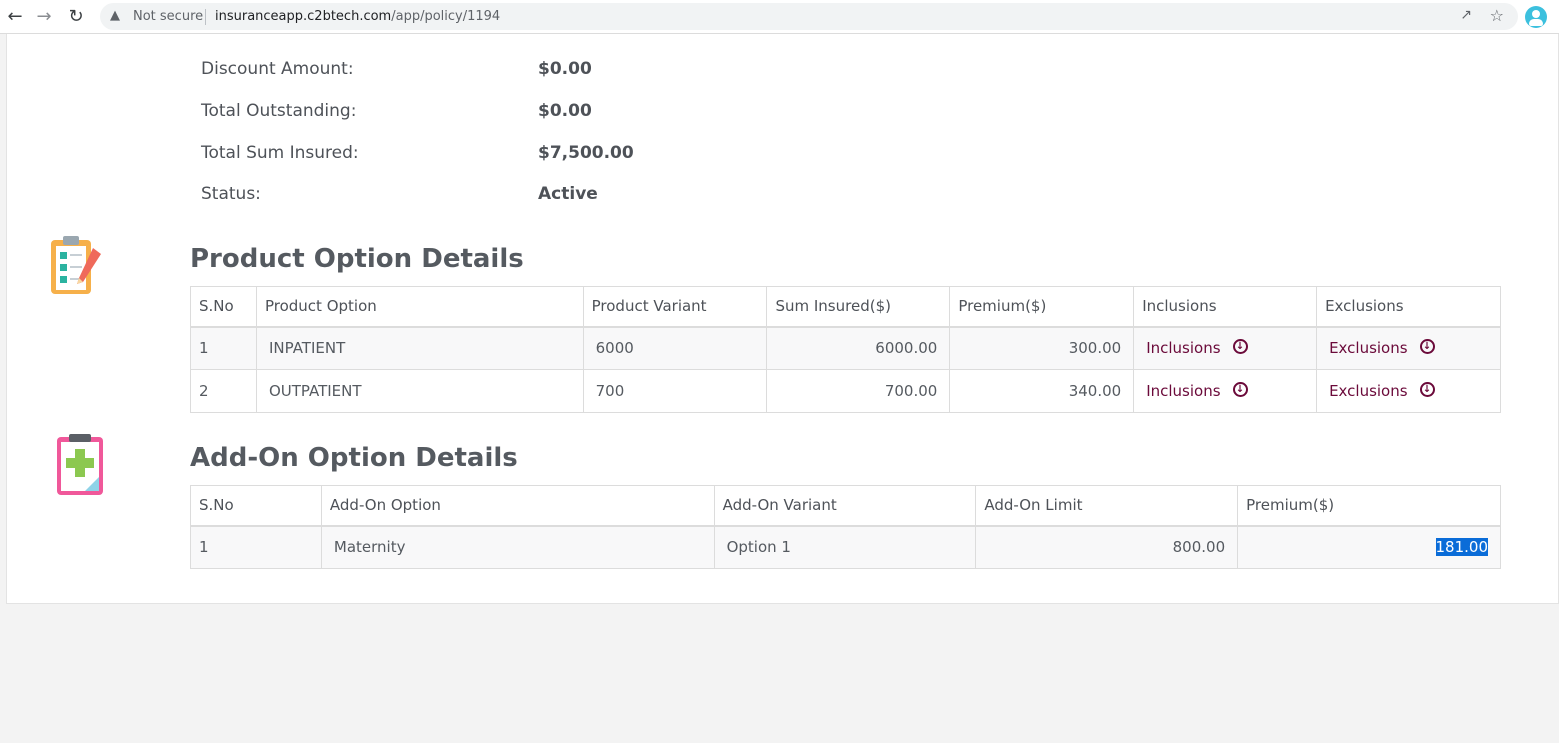  What do you see at coordinates (501, 196) in the screenshot?
I see `summary-status: Status: Active` at bounding box center [501, 196].